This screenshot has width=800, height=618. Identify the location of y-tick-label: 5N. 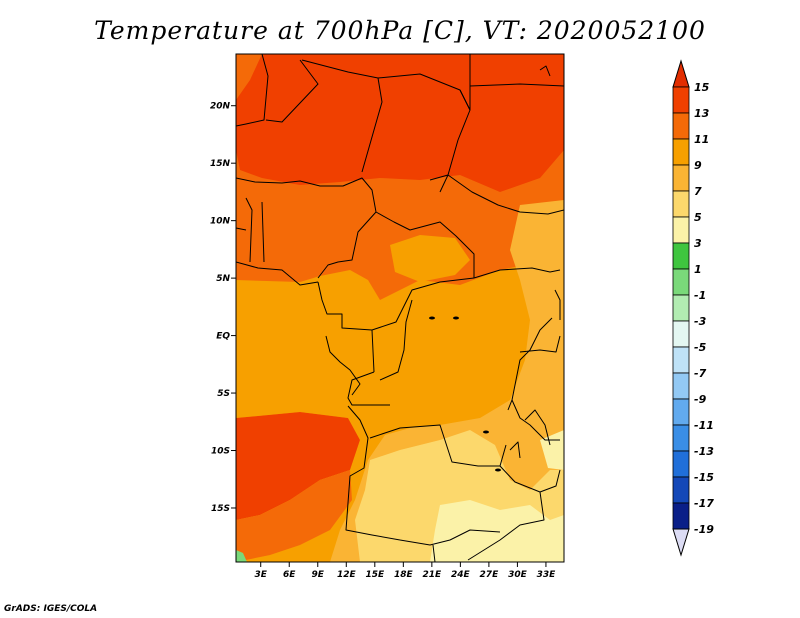
(223, 279).